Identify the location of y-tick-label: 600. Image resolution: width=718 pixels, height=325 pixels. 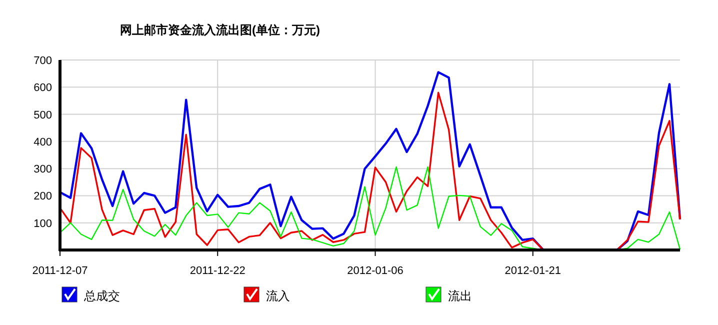
(43, 88).